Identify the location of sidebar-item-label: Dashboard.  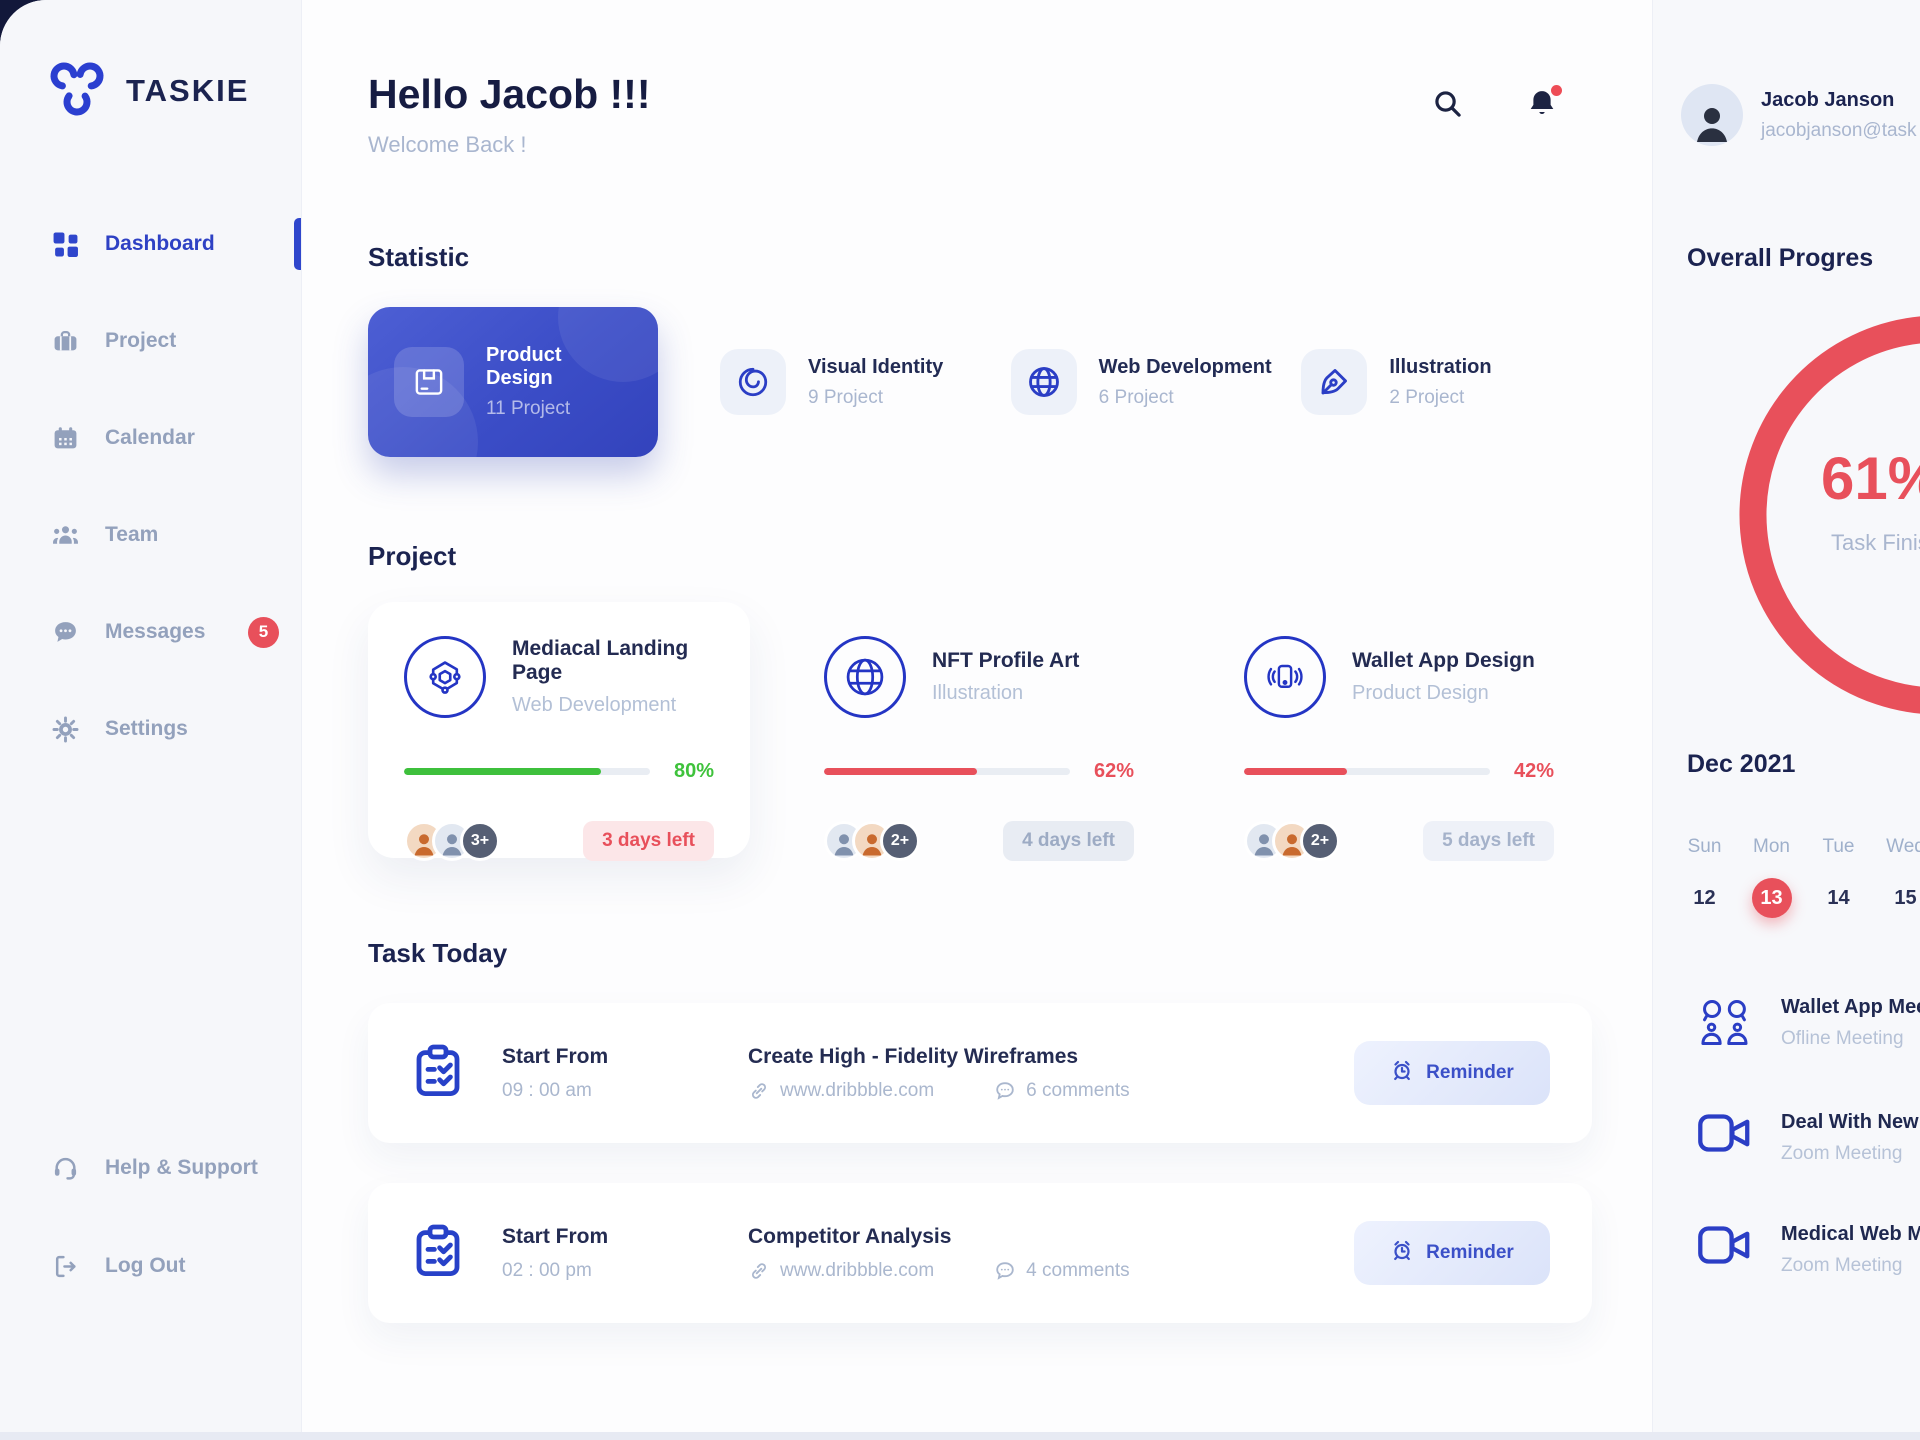
(160, 243).